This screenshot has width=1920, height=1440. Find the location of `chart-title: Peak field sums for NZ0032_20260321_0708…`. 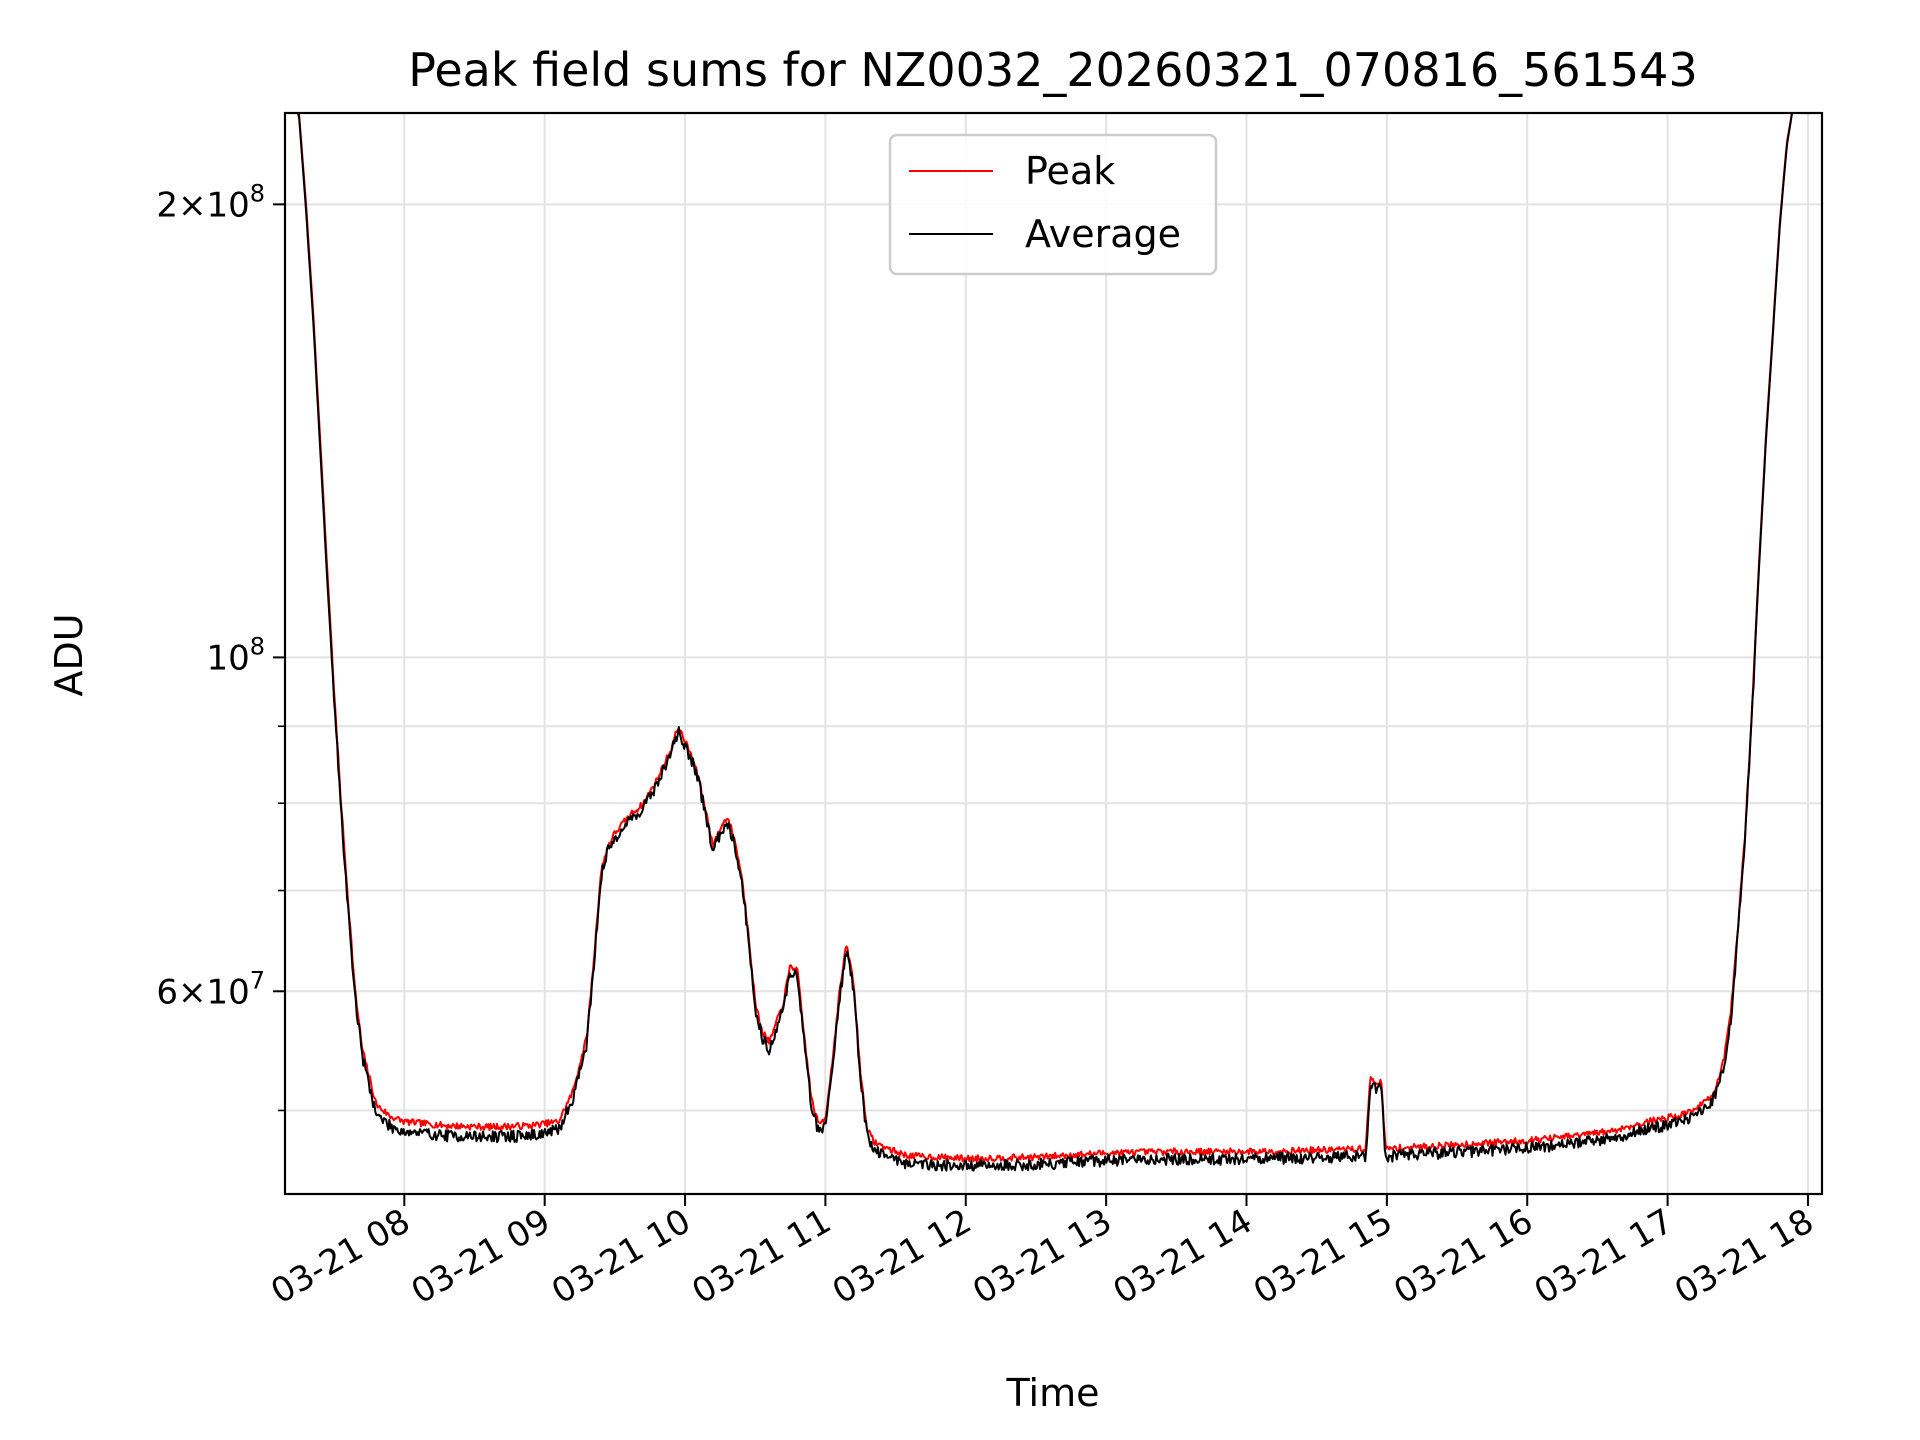

chart-title: Peak field sums for NZ0032_20260321_0708… is located at coordinates (1052, 70).